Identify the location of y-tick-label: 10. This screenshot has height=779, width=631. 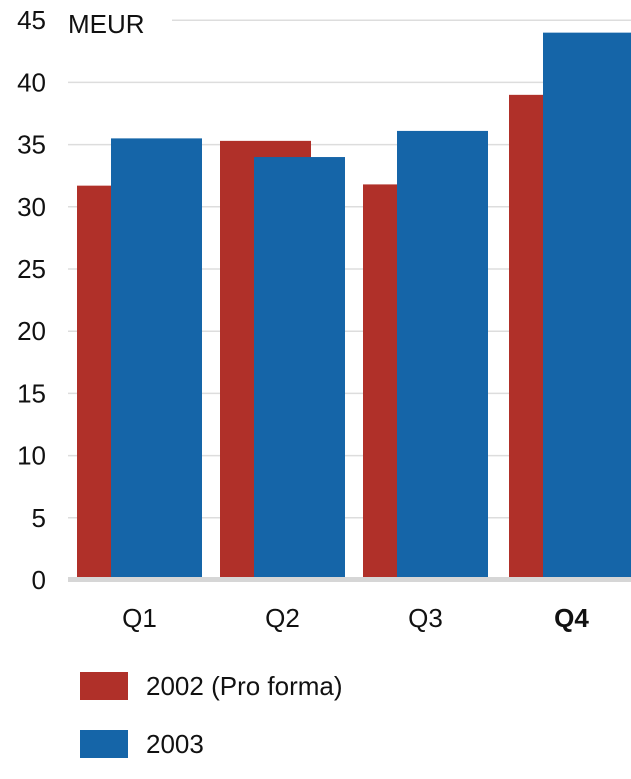
(31, 456).